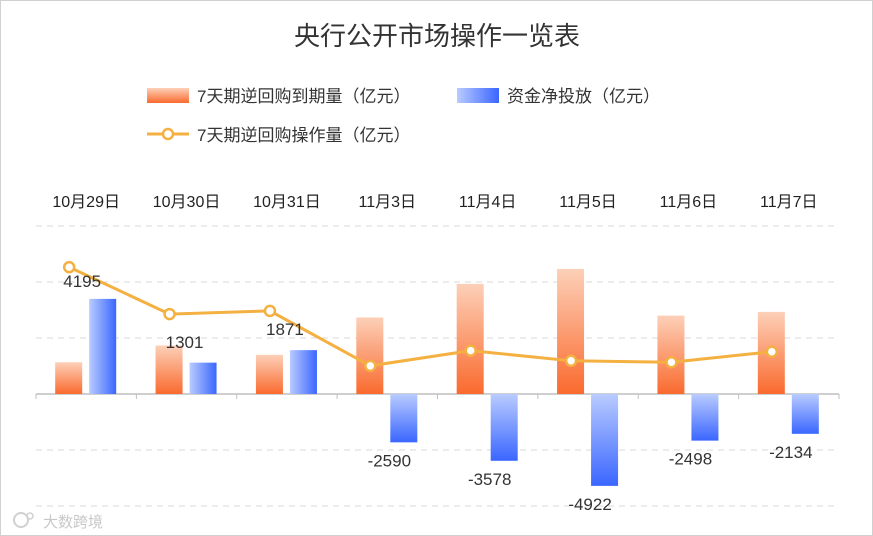  Describe the element at coordinates (285, 329) in the screenshot. I see `data-label-net-injection: 1871` at that location.